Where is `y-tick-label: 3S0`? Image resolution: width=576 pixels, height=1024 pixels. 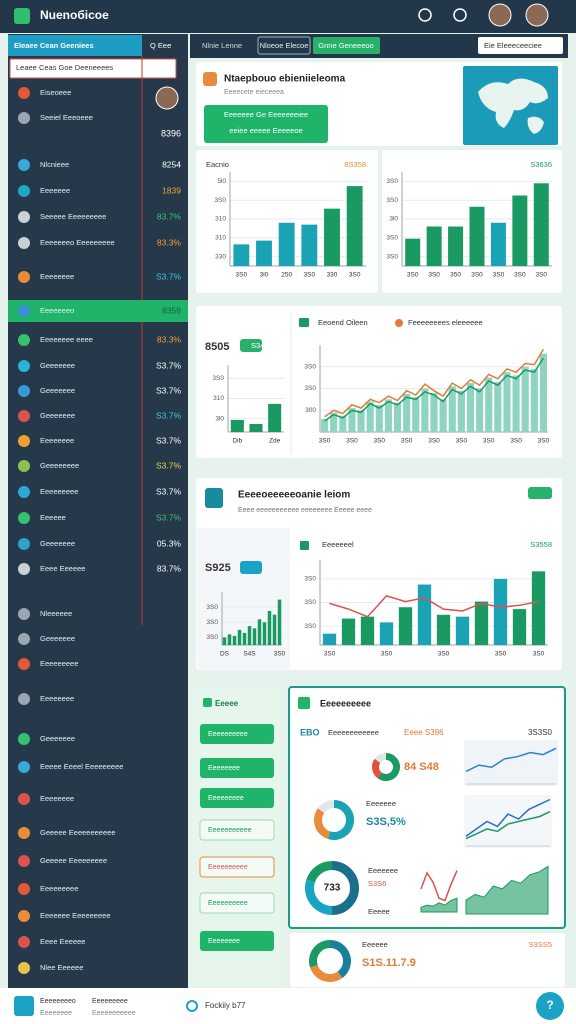
y-tick-label: 3S0 is located at coordinates (392, 256).